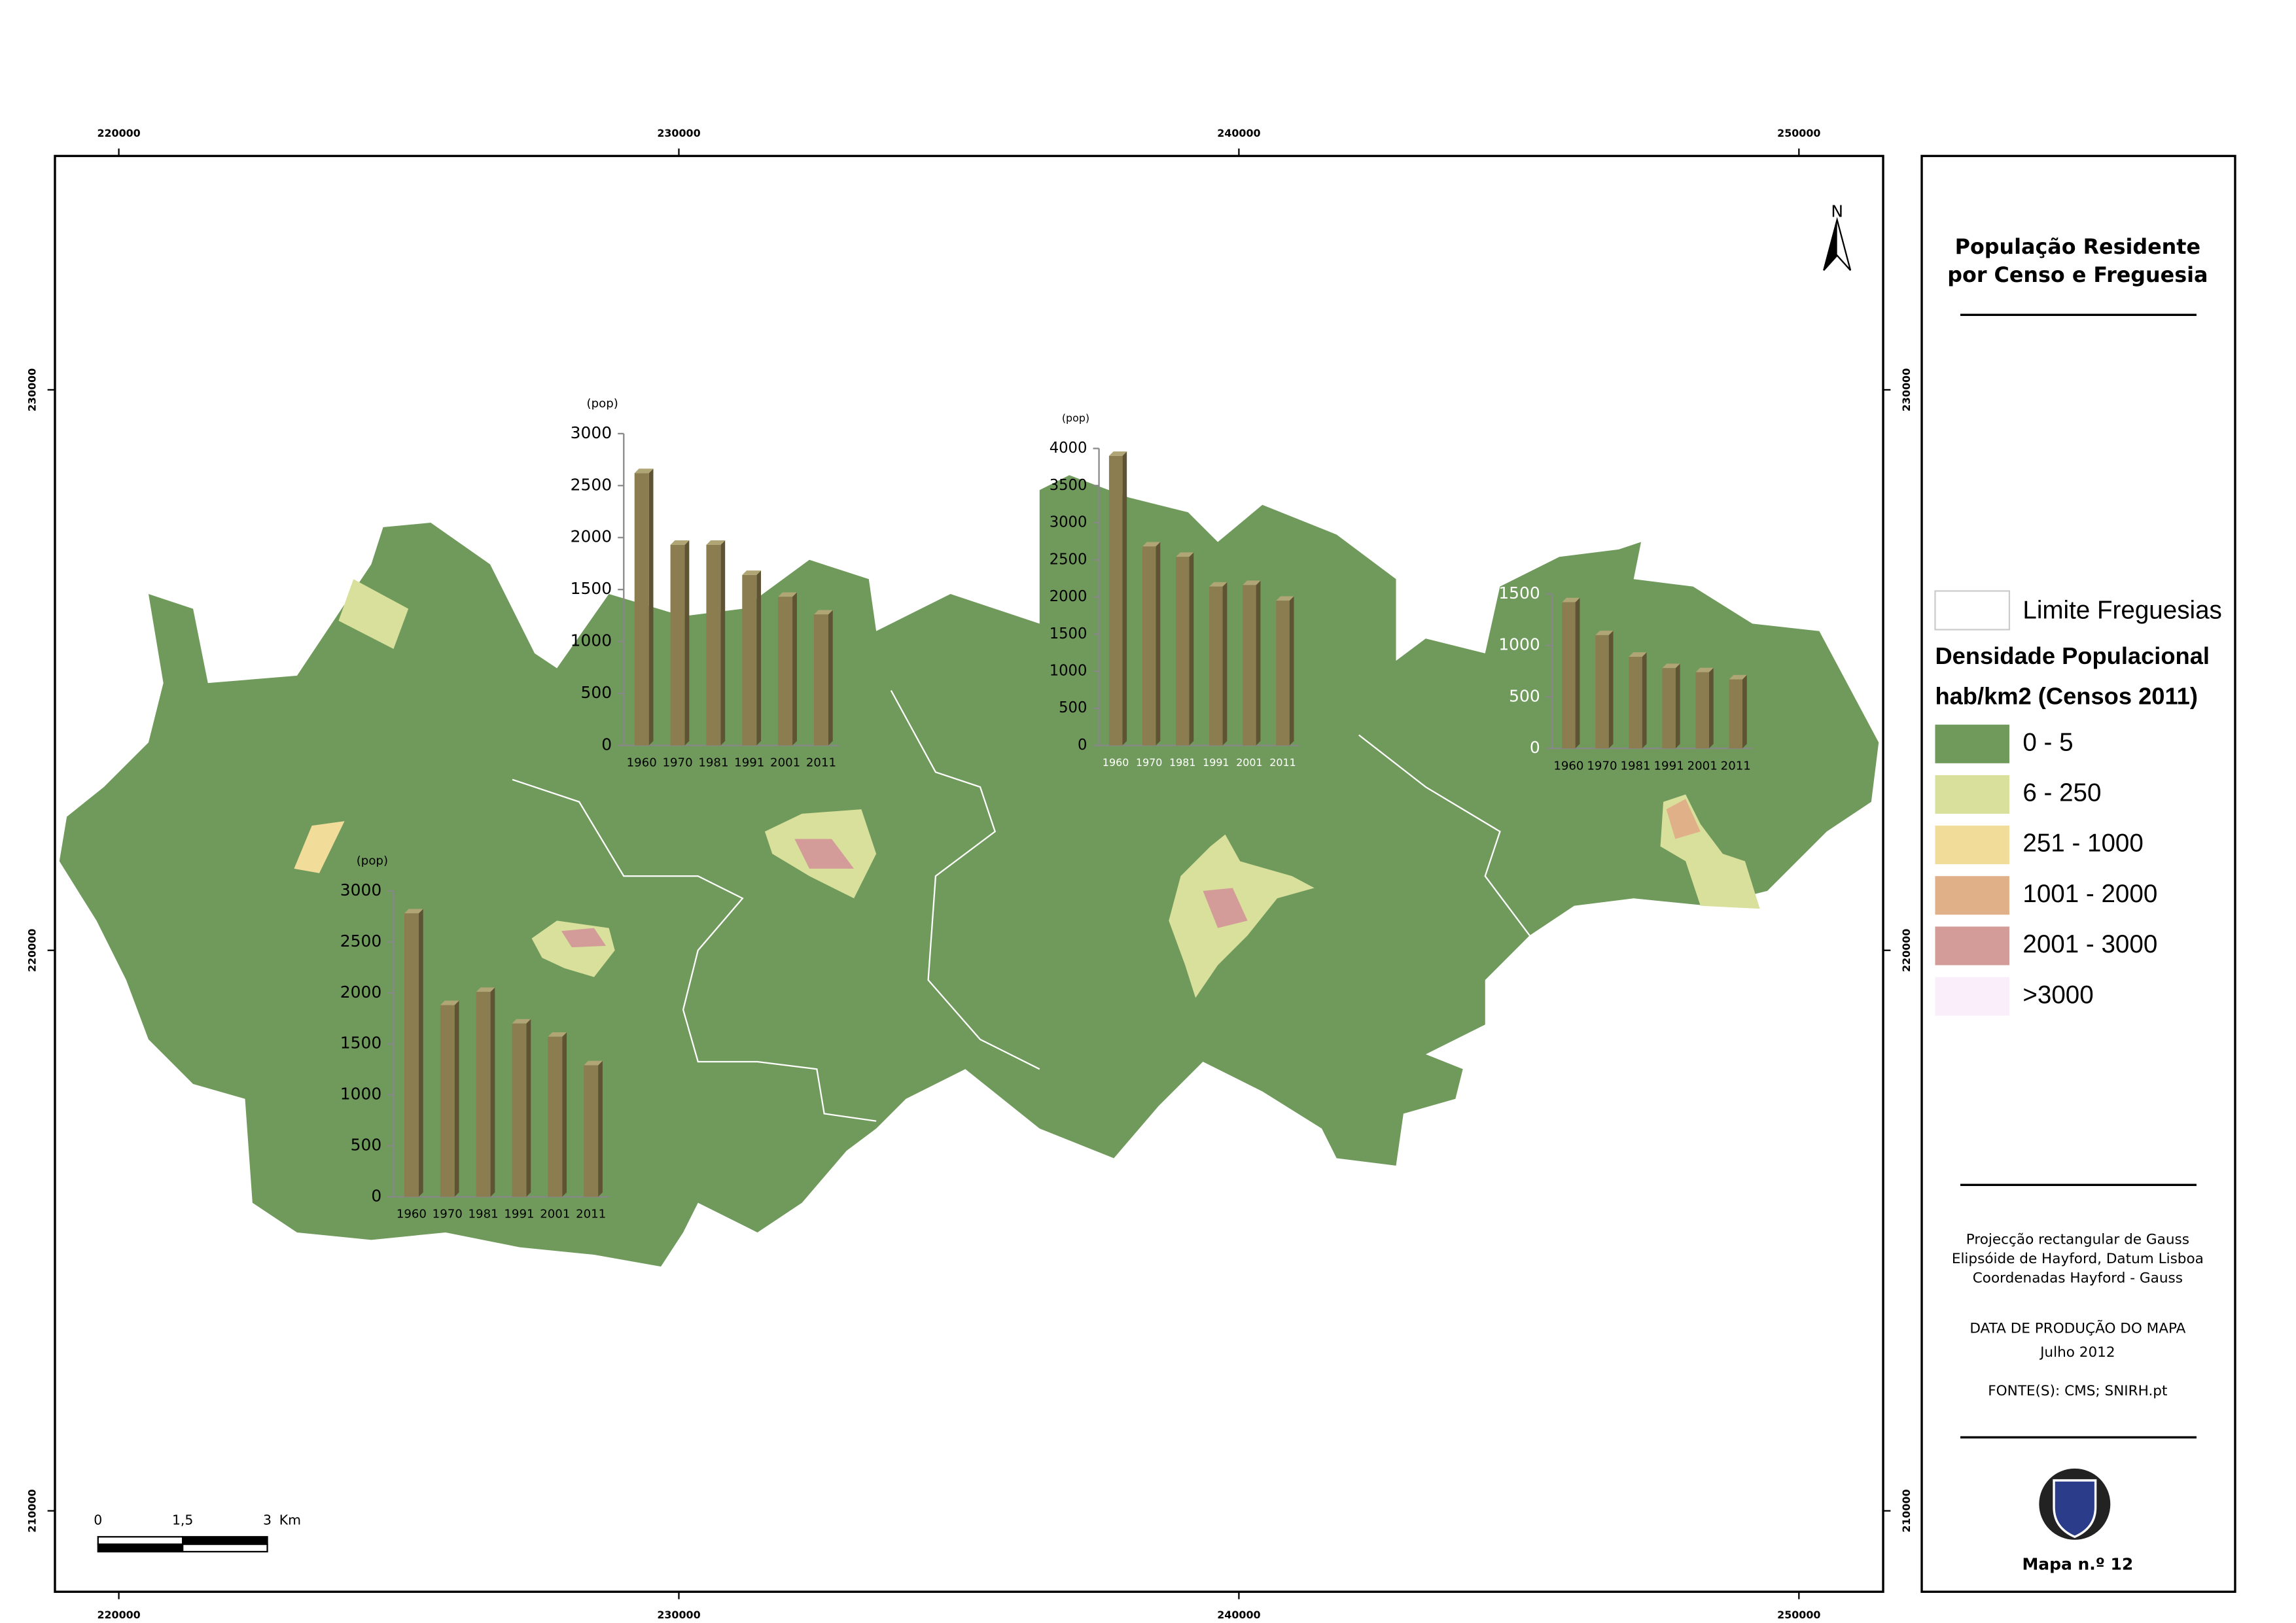 The width and height of the screenshot is (2296, 1623). What do you see at coordinates (2082, 843) in the screenshot?
I see `legend-label: 251 - 1000` at bounding box center [2082, 843].